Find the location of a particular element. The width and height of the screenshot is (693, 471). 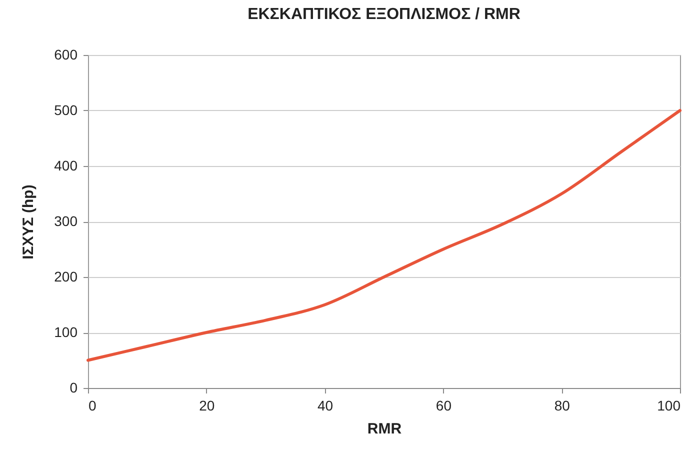

x-tick-label: 40 is located at coordinates (326, 406).